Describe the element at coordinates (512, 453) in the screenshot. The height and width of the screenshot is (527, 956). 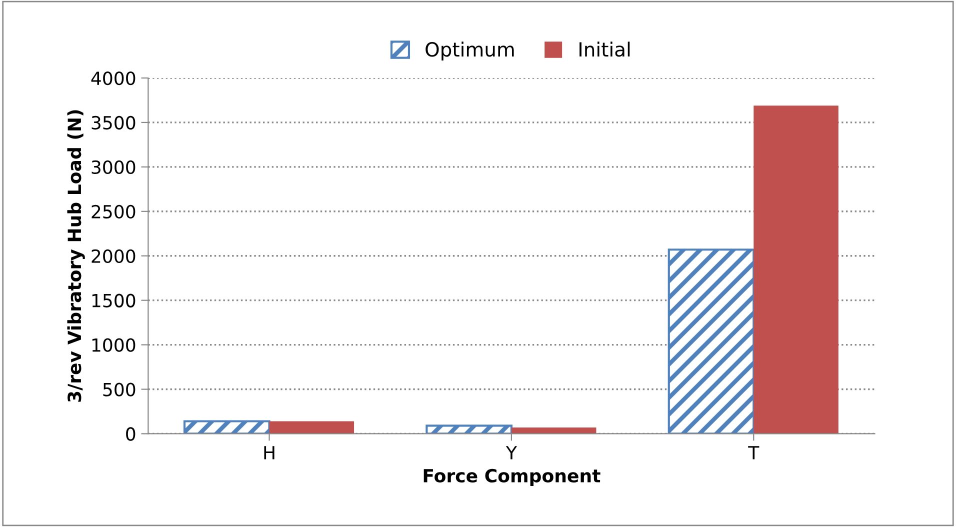
I see `x-tick-label: Y` at that location.